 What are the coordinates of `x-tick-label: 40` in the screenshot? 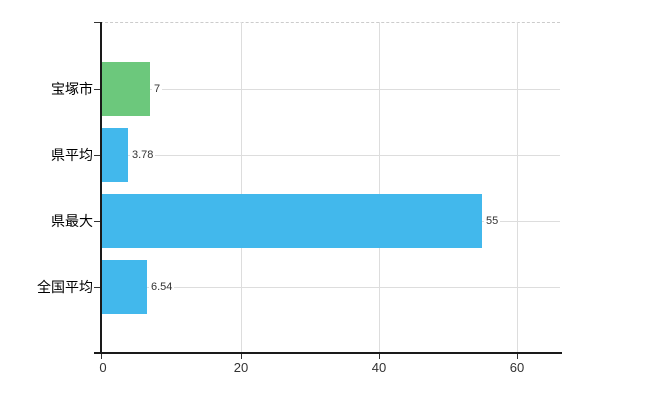 It's located at (379, 367).